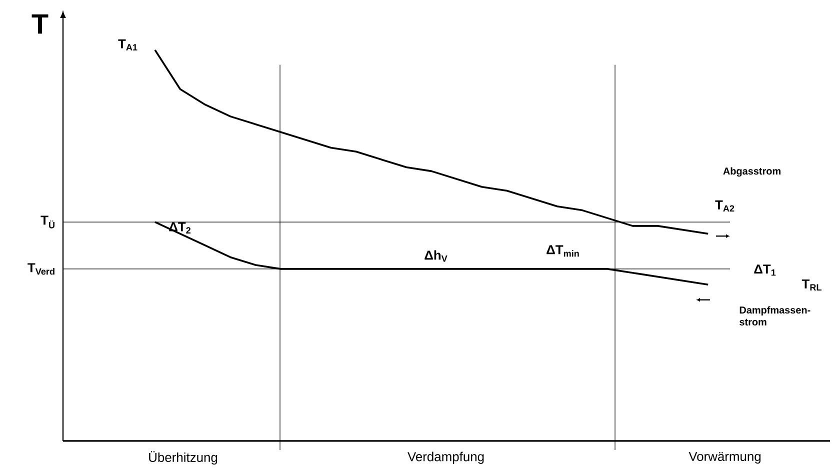  What do you see at coordinates (775, 316) in the screenshot?
I see `text: Dampfmassen-strom` at bounding box center [775, 316].